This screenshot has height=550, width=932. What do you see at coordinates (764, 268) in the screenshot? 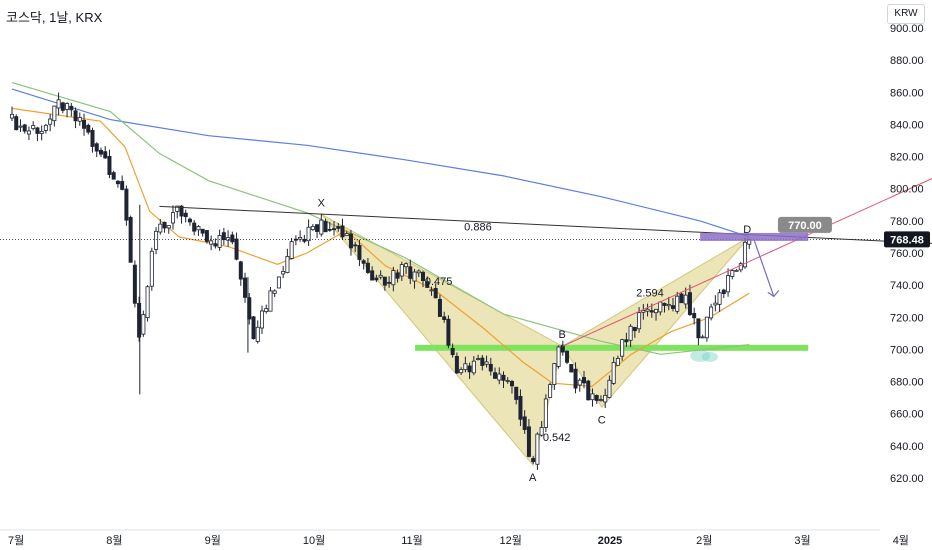
I see `bear-arrow` at bounding box center [764, 268].